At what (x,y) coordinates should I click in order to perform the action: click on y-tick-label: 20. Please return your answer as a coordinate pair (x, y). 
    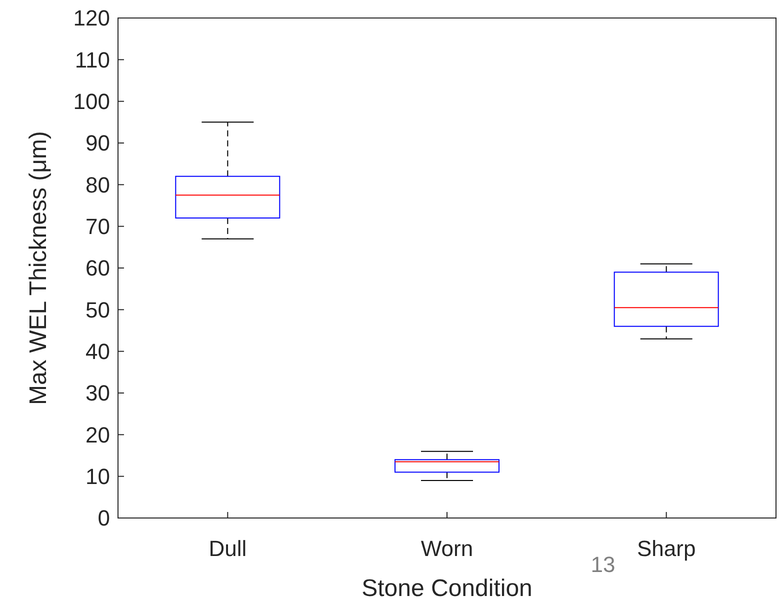
    Looking at the image, I should click on (98, 435).